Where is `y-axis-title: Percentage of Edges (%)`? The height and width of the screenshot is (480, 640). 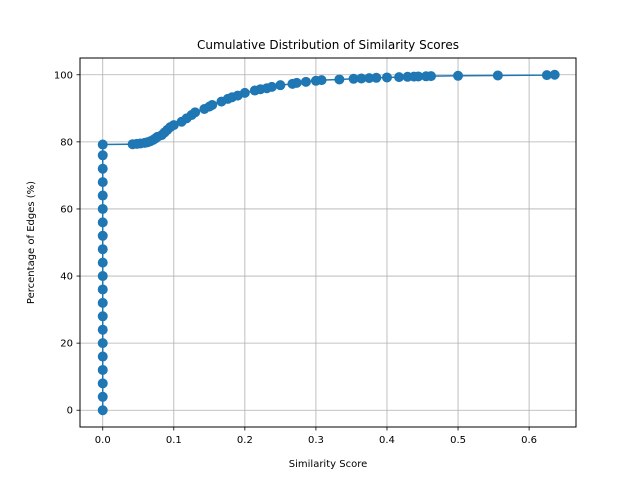 y-axis-title: Percentage of Edges (%) is located at coordinates (31, 242).